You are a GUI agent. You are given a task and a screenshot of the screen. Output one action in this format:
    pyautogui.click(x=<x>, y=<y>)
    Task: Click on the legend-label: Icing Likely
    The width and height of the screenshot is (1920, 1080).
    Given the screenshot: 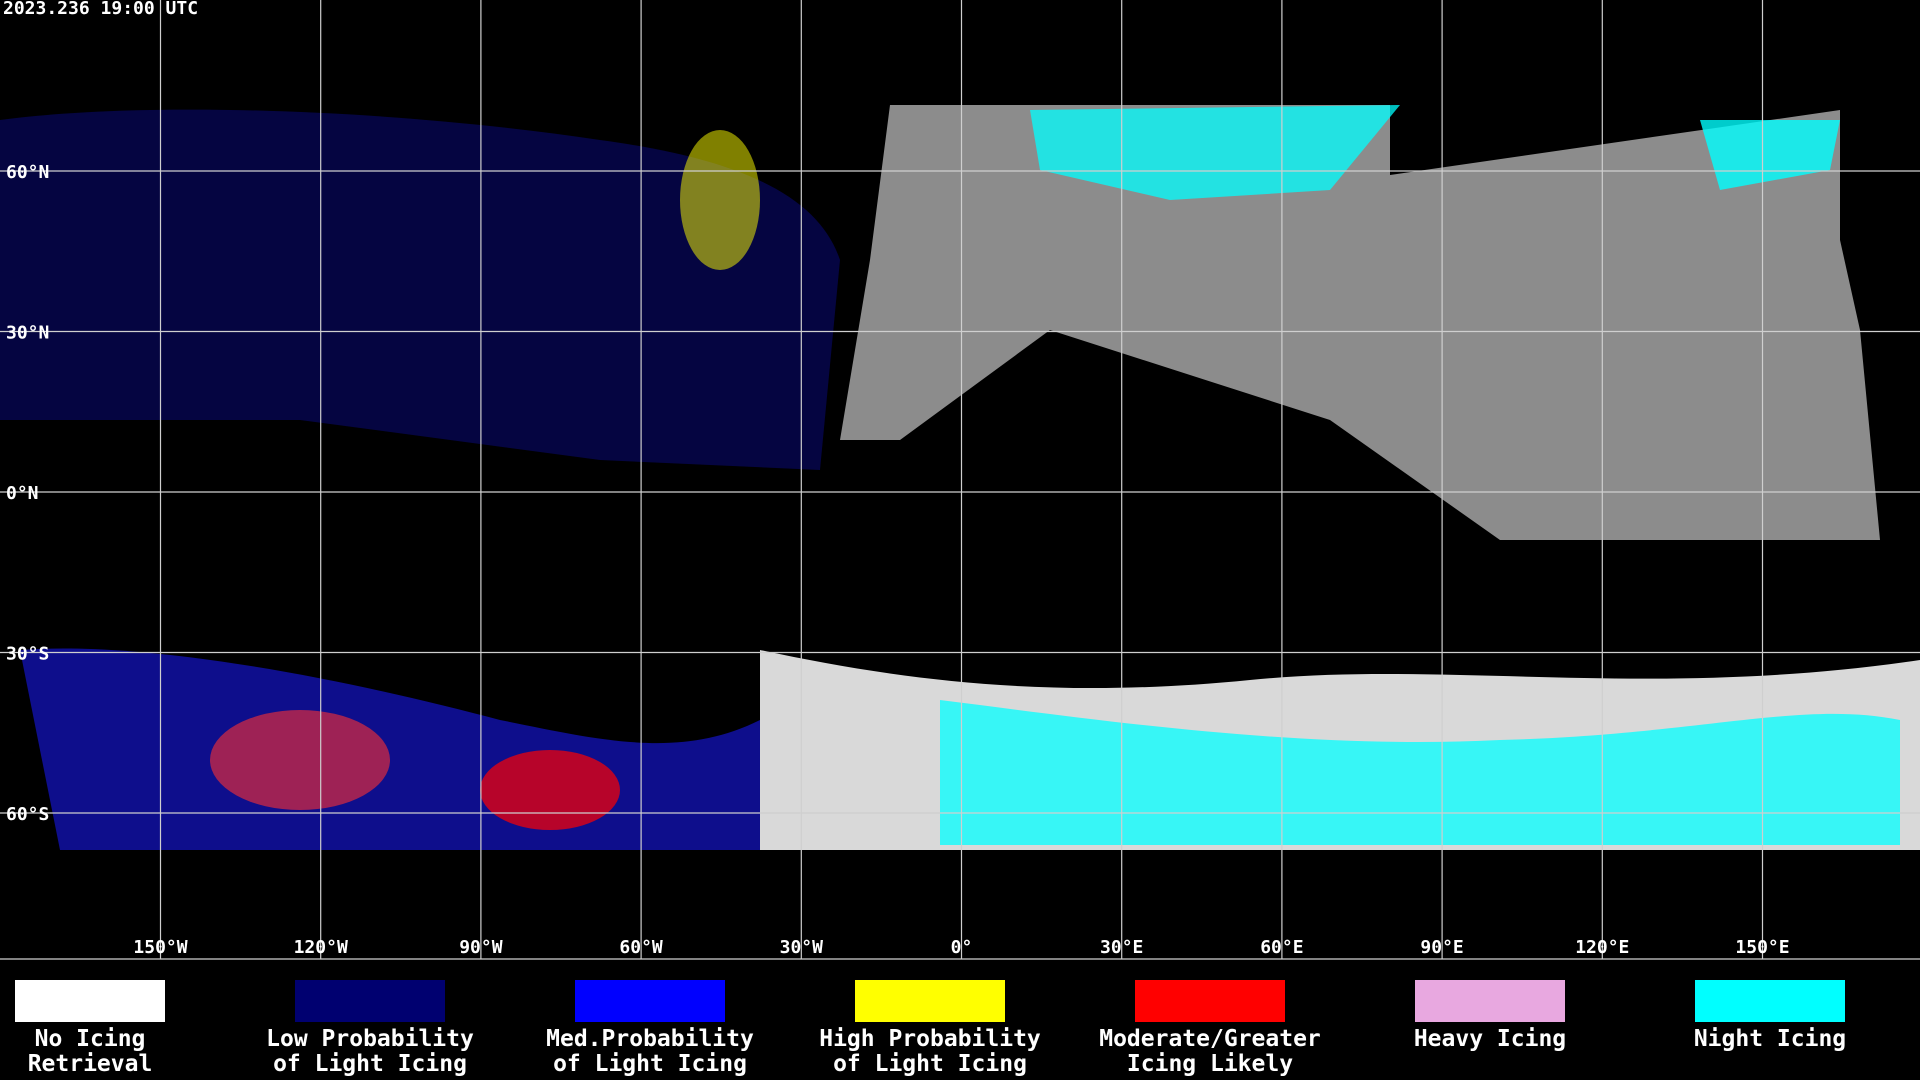 What is the action you would take?
    pyautogui.click(x=1210, y=1064)
    